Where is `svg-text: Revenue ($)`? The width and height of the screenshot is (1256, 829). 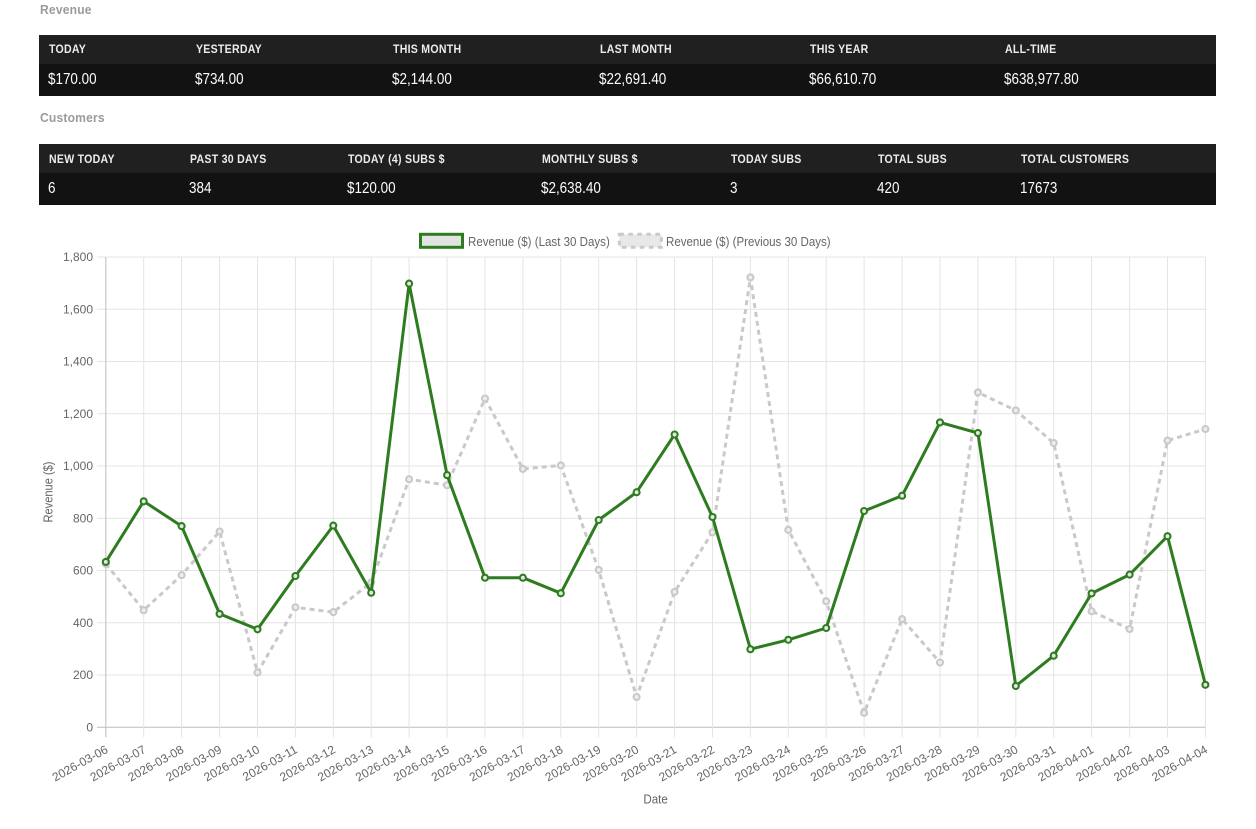 svg-text: Revenue ($) is located at coordinates (49, 492).